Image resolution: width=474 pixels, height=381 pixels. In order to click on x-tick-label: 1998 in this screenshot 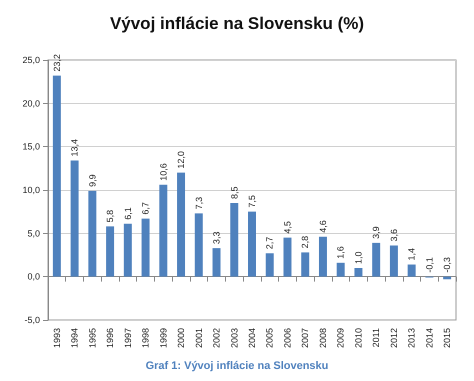, I will do `click(145, 338)`.